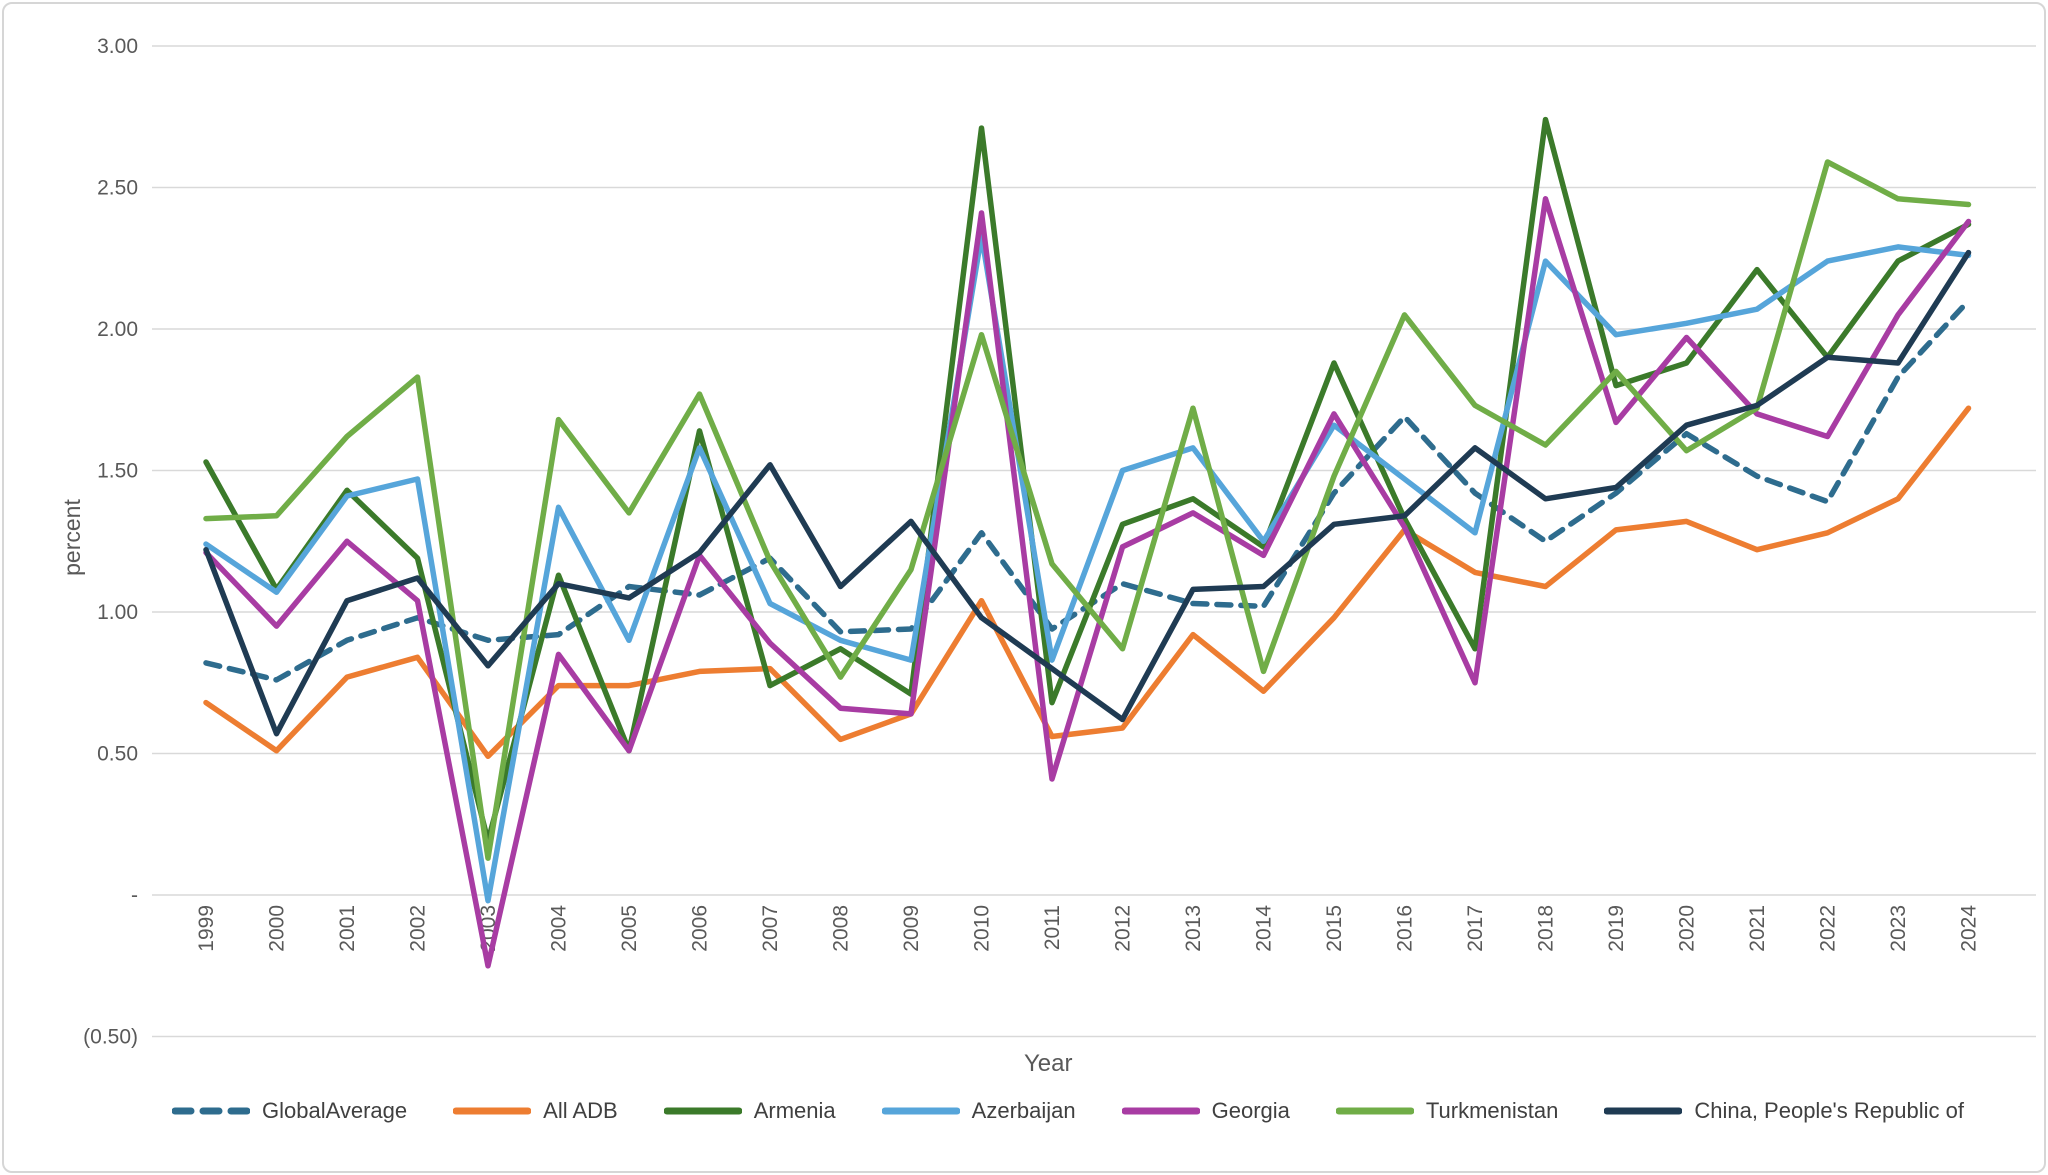 The width and height of the screenshot is (2048, 1175). What do you see at coordinates (1405, 928) in the screenshot?
I see `x-tick-label: 2016` at bounding box center [1405, 928].